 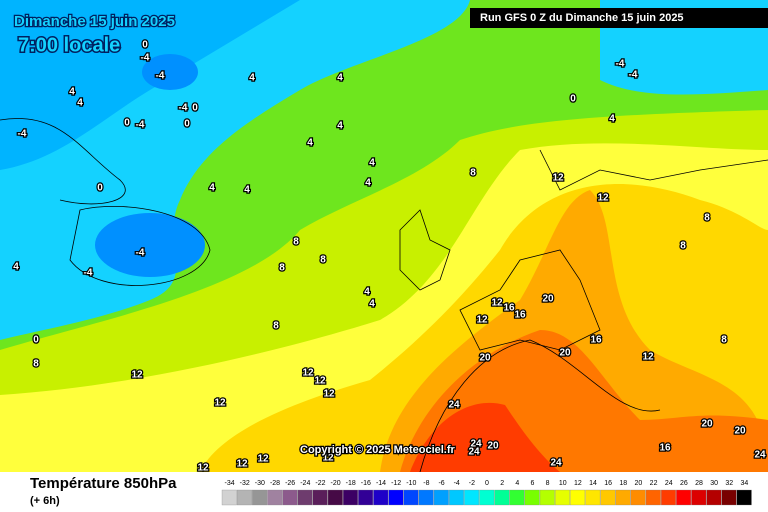 I want to click on scale-label: 34, so click(x=745, y=483).